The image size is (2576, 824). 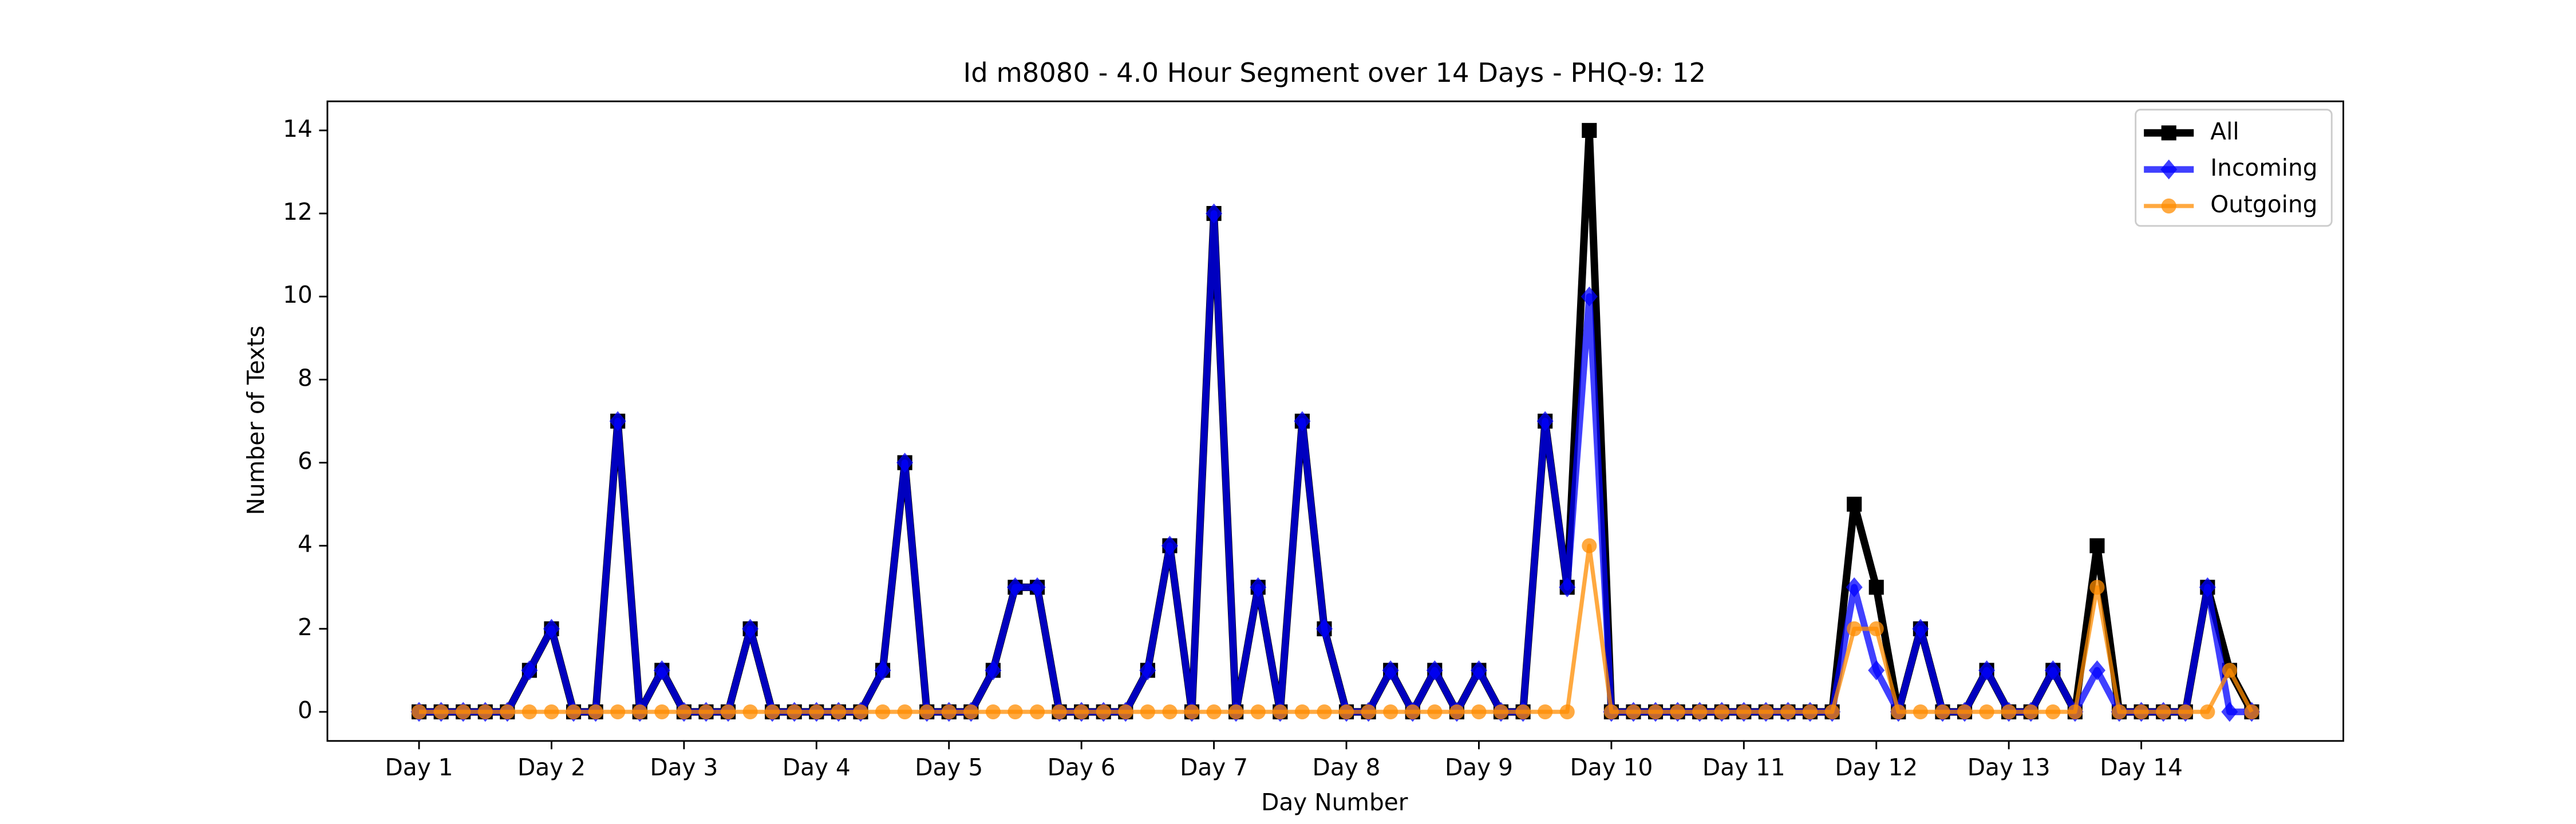 What do you see at coordinates (1876, 767) in the screenshot?
I see `x-tick-label: Day 12` at bounding box center [1876, 767].